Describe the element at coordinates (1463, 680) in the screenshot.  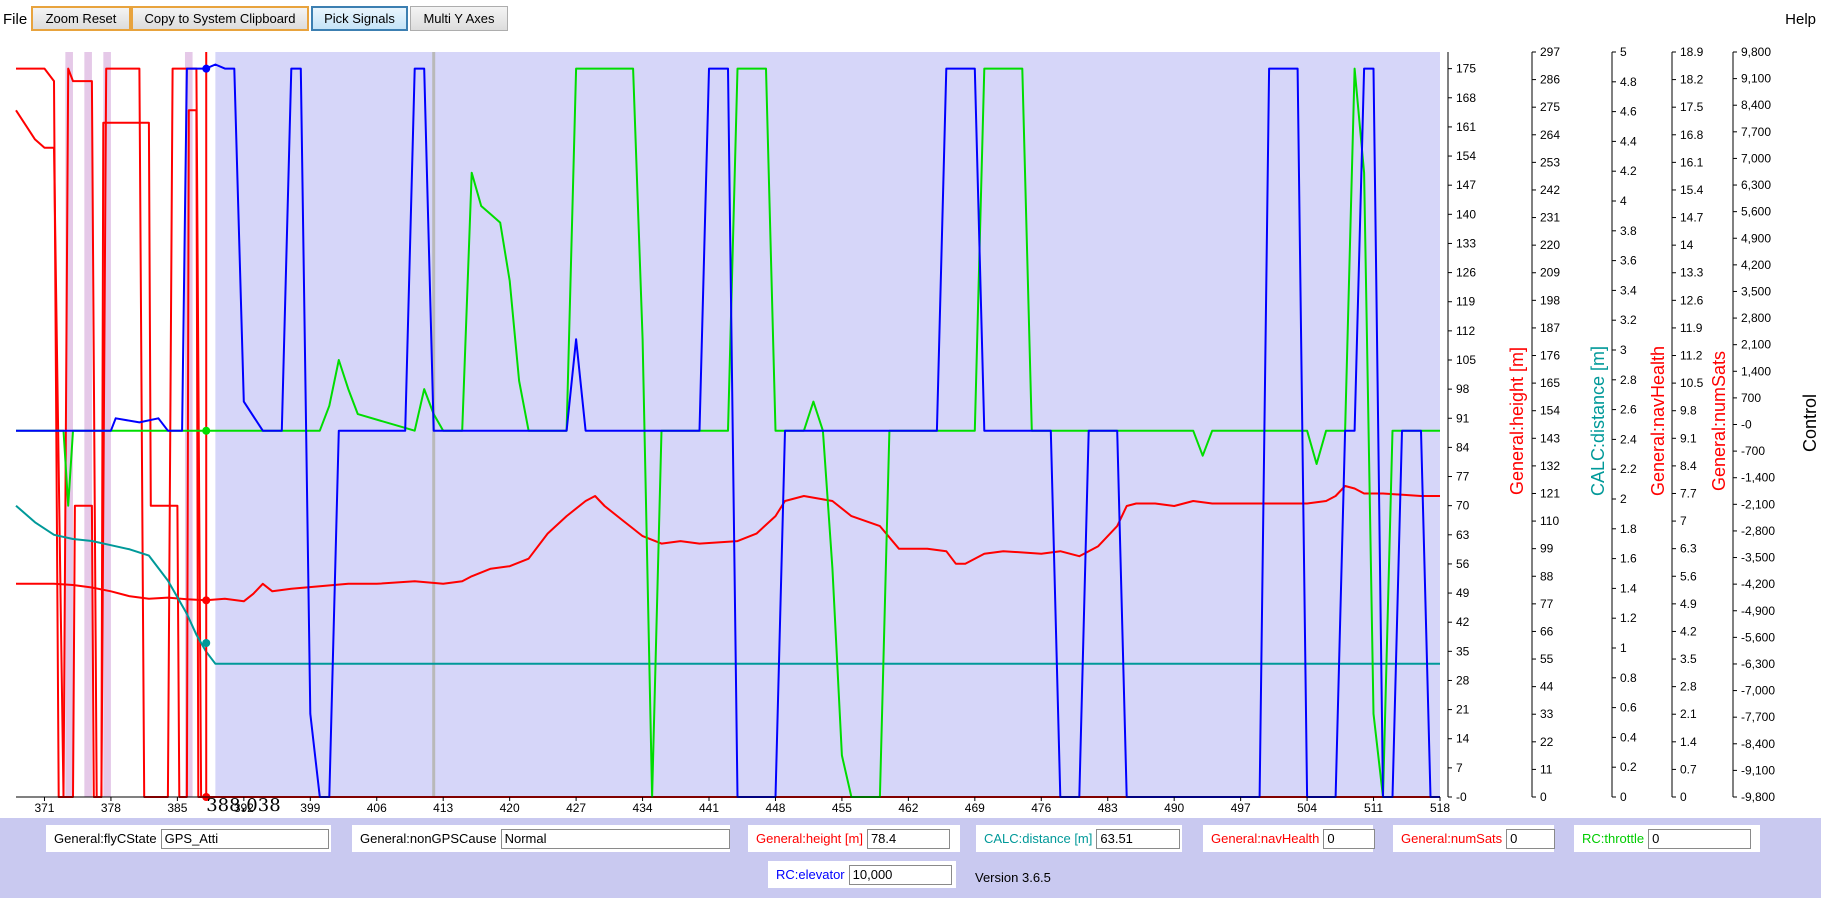
I see `y-tick-label: 28` at that location.